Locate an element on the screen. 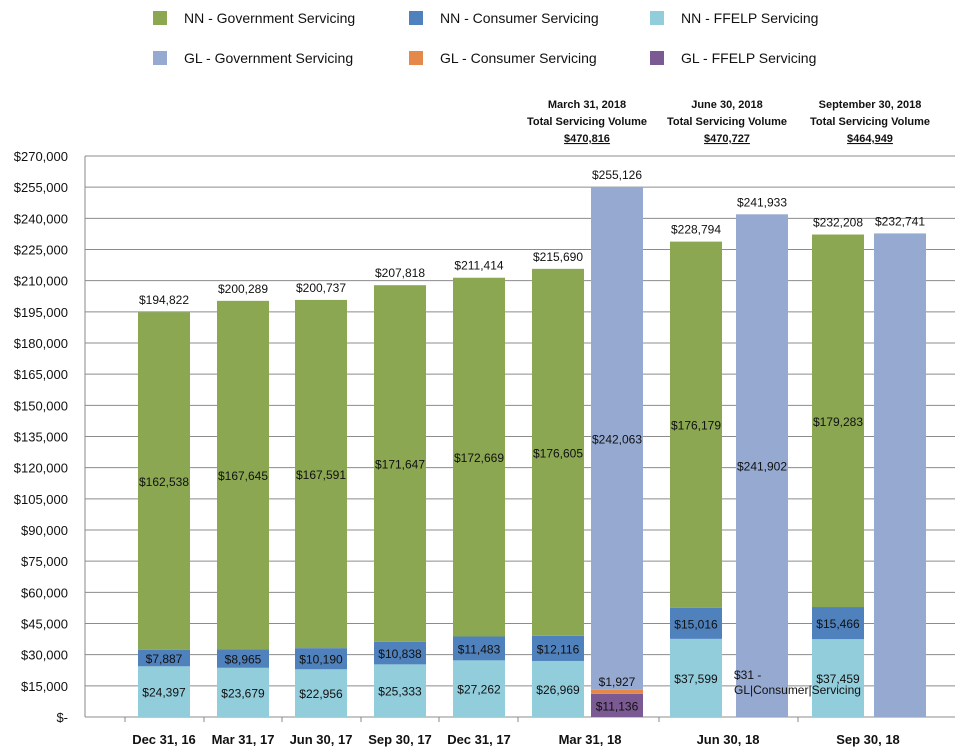 The height and width of the screenshot is (749, 968). data-label: $176,605 is located at coordinates (558, 453).